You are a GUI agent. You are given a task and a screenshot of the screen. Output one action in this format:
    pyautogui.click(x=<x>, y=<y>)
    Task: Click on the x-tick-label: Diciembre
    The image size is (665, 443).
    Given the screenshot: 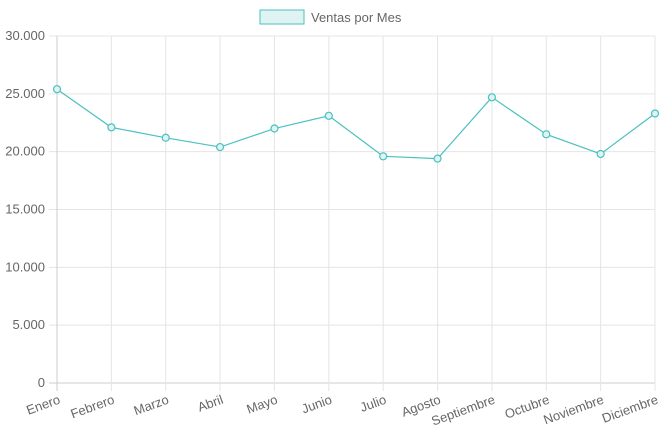 What is the action you would take?
    pyautogui.click(x=630, y=409)
    